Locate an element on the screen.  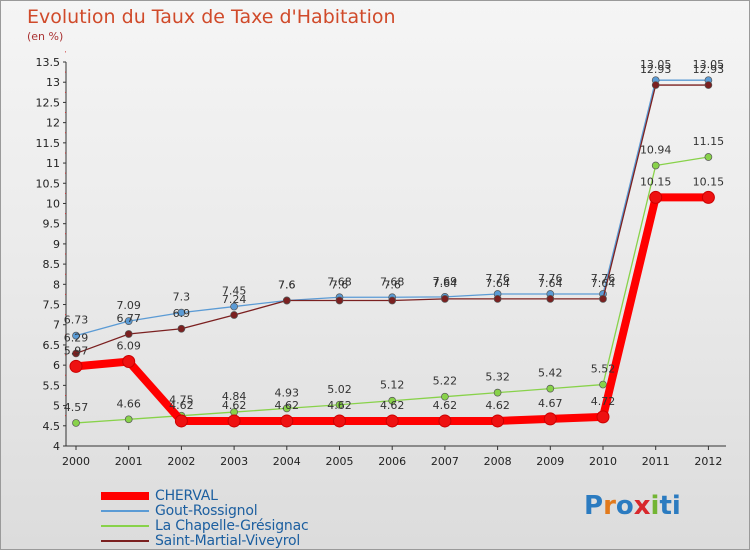
y-tick-label: 4.5 is located at coordinates (52, 426).